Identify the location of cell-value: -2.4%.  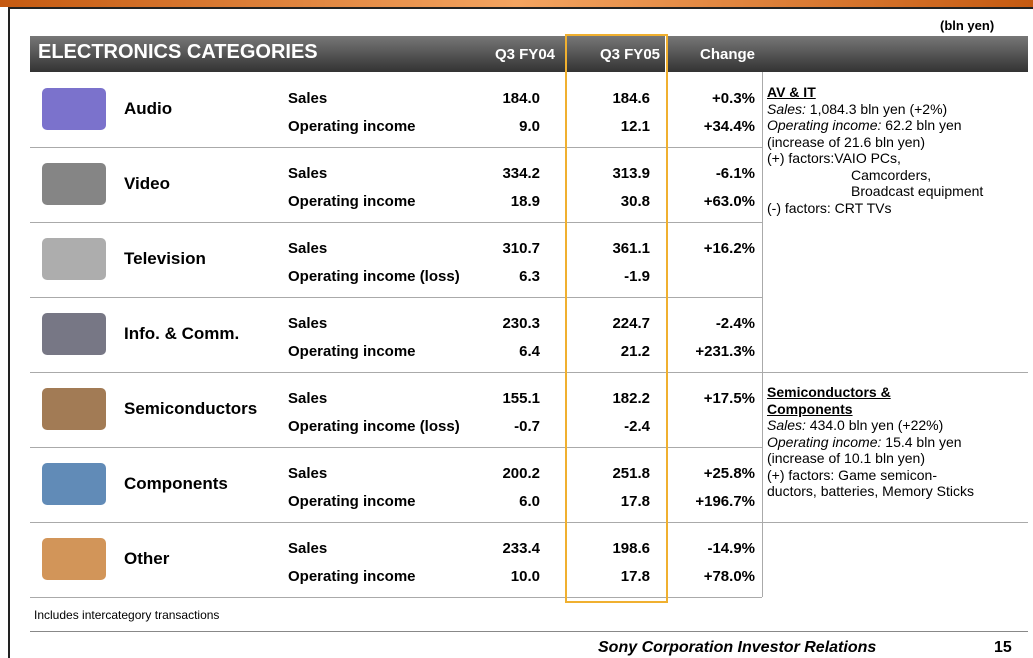
(735, 323).